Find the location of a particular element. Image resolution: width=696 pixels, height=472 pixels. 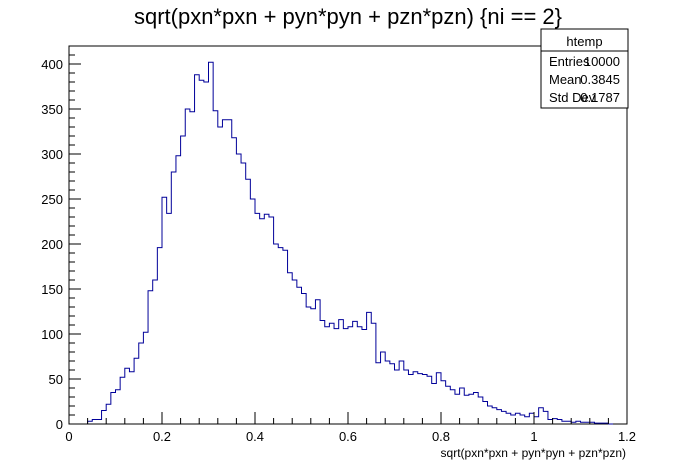

stats-entries-value: 10000 is located at coordinates (602, 61).